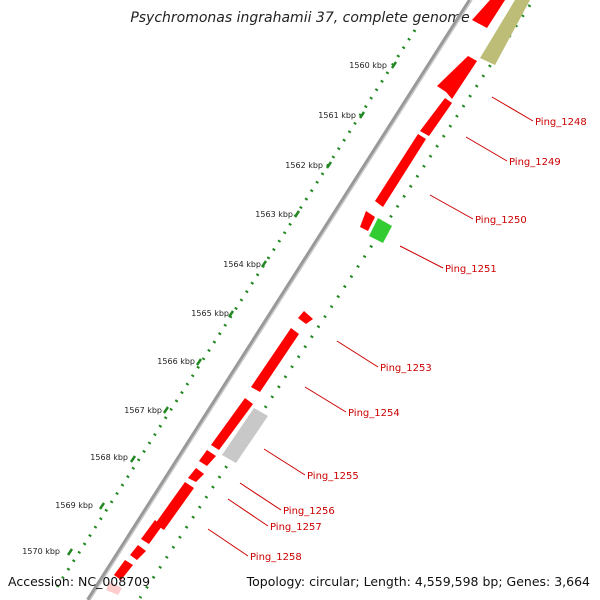 The height and width of the screenshot is (600, 600). What do you see at coordinates (501, 220) in the screenshot?
I see `gene-label: Ping_1250` at bounding box center [501, 220].